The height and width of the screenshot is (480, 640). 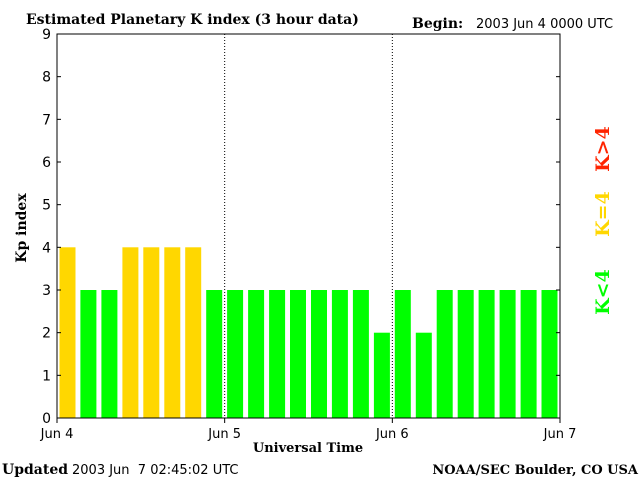 What do you see at coordinates (437, 24) in the screenshot?
I see `begin-label: Begin:` at bounding box center [437, 24].